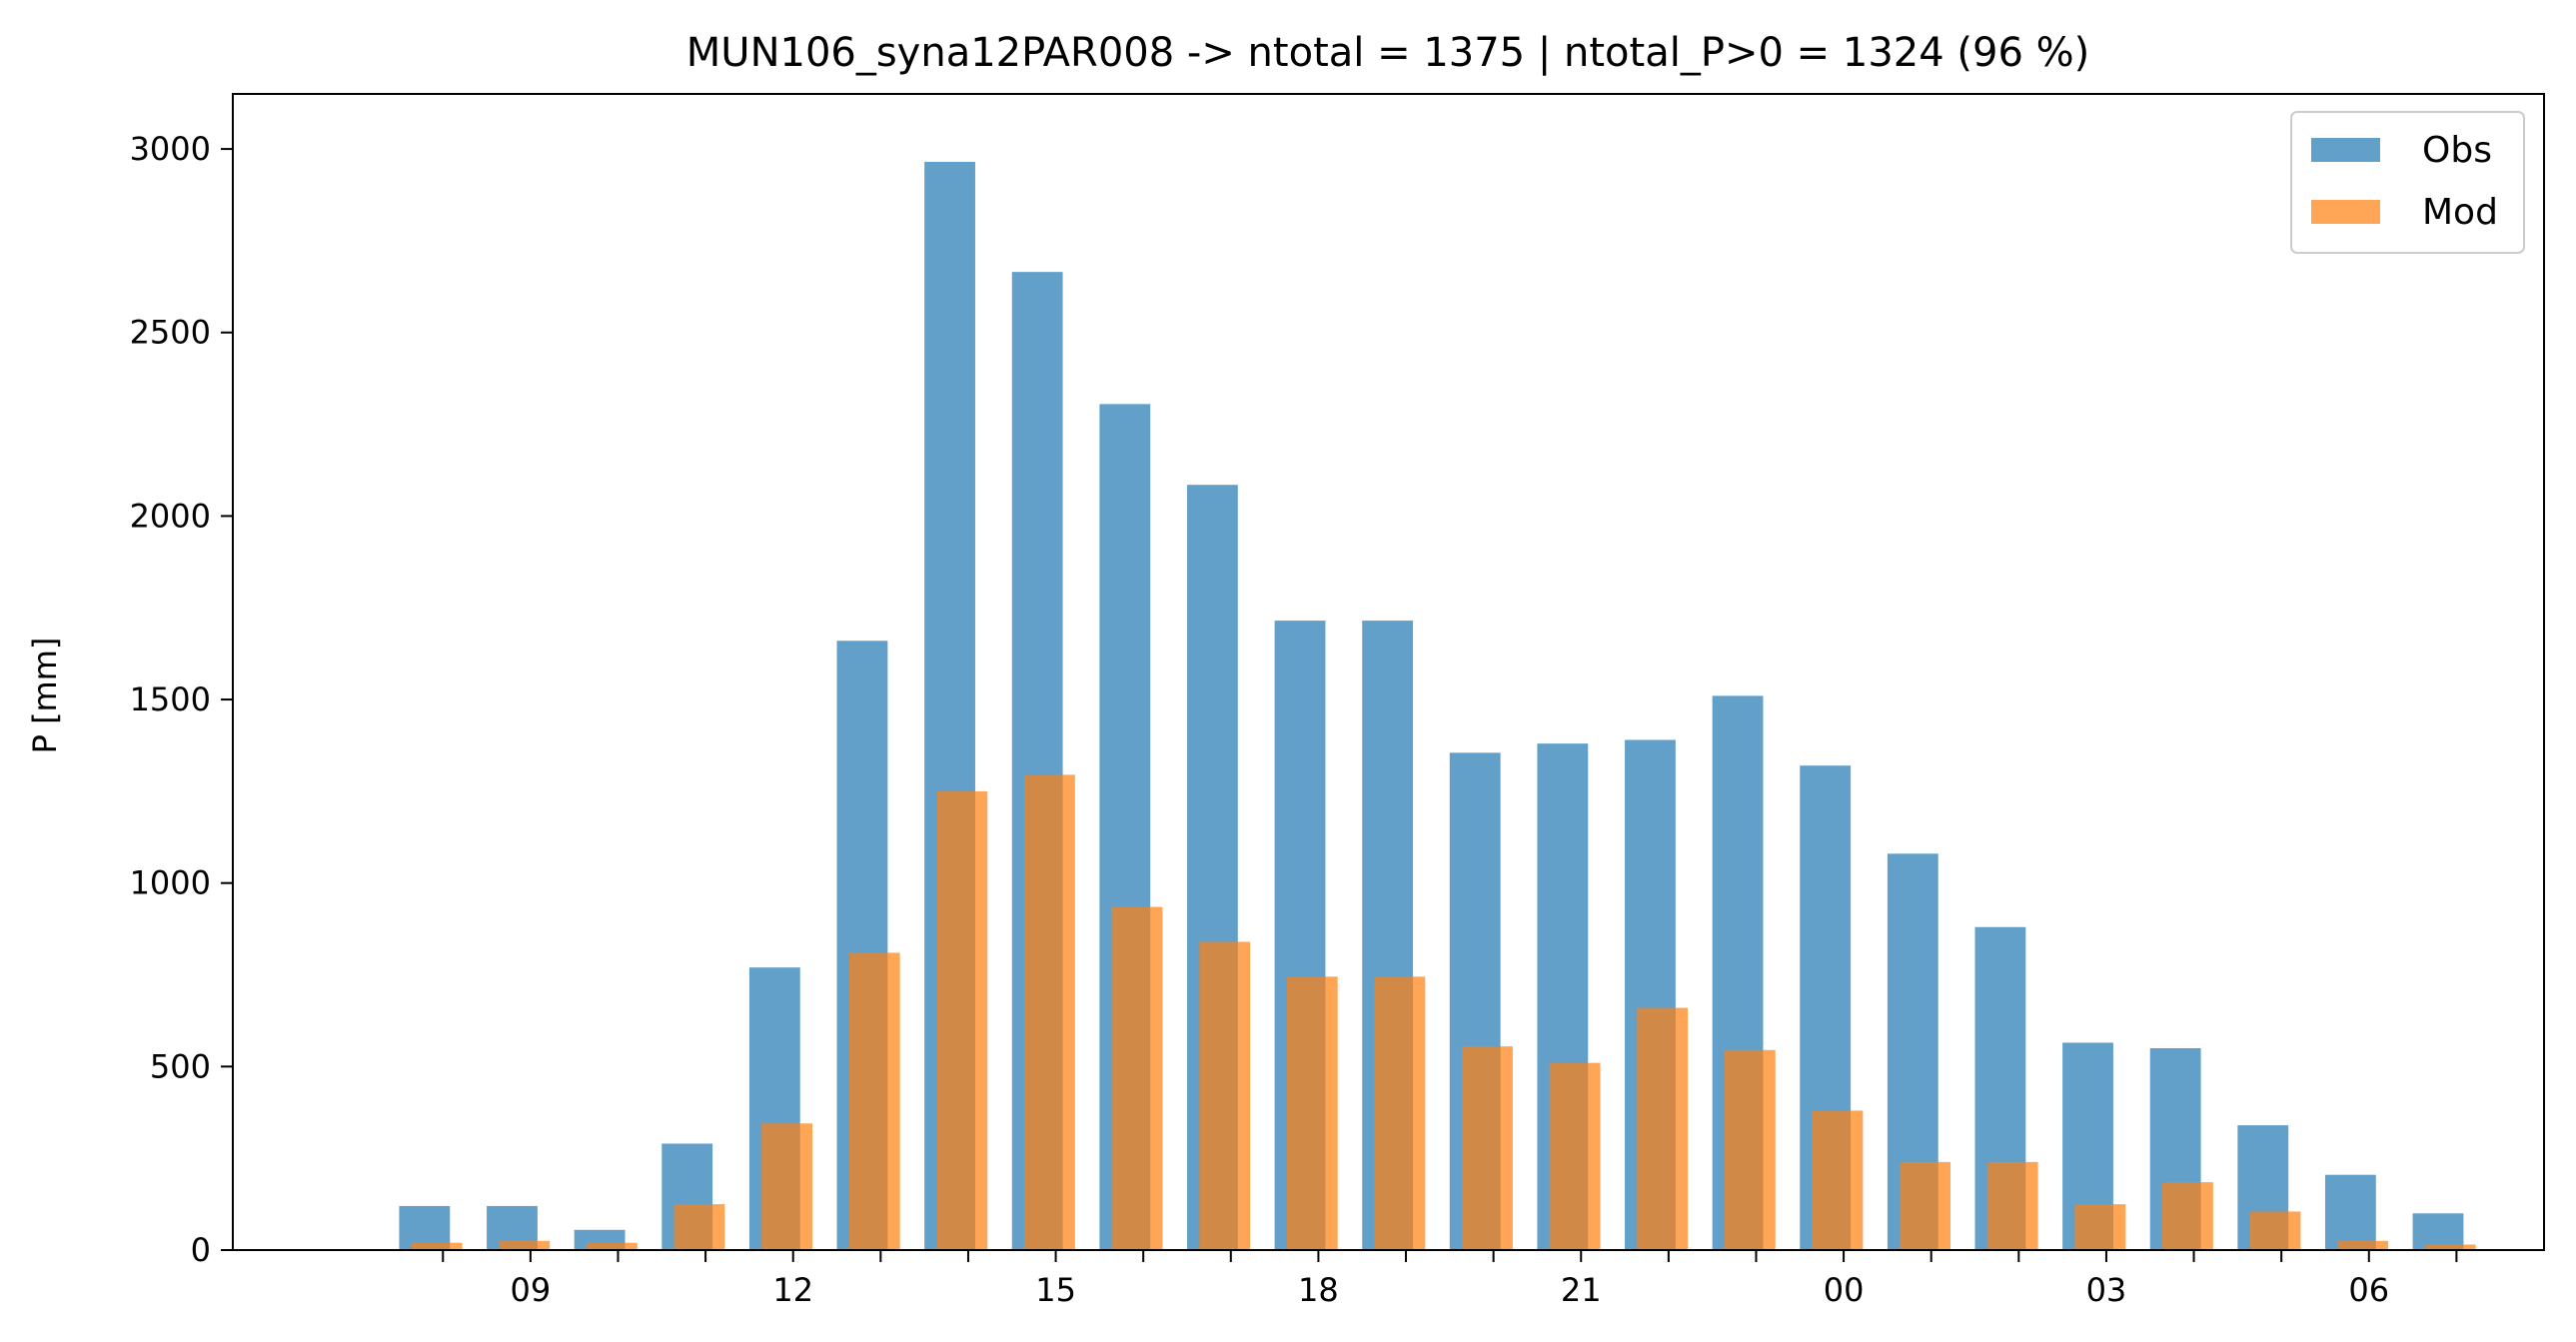 The width and height of the screenshot is (2576, 1342). Describe the element at coordinates (2460, 212) in the screenshot. I see `legend-label-mod: Mod` at that location.